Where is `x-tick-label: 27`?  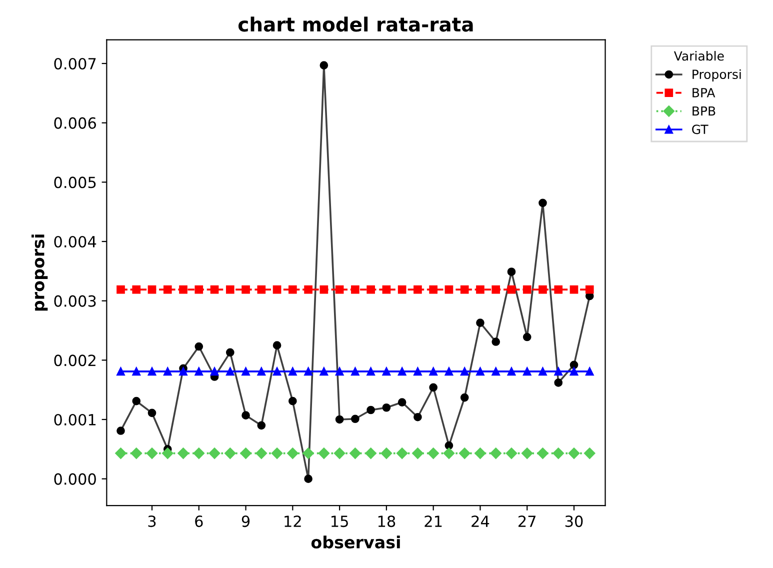
x-tick-label: 27 is located at coordinates (527, 521).